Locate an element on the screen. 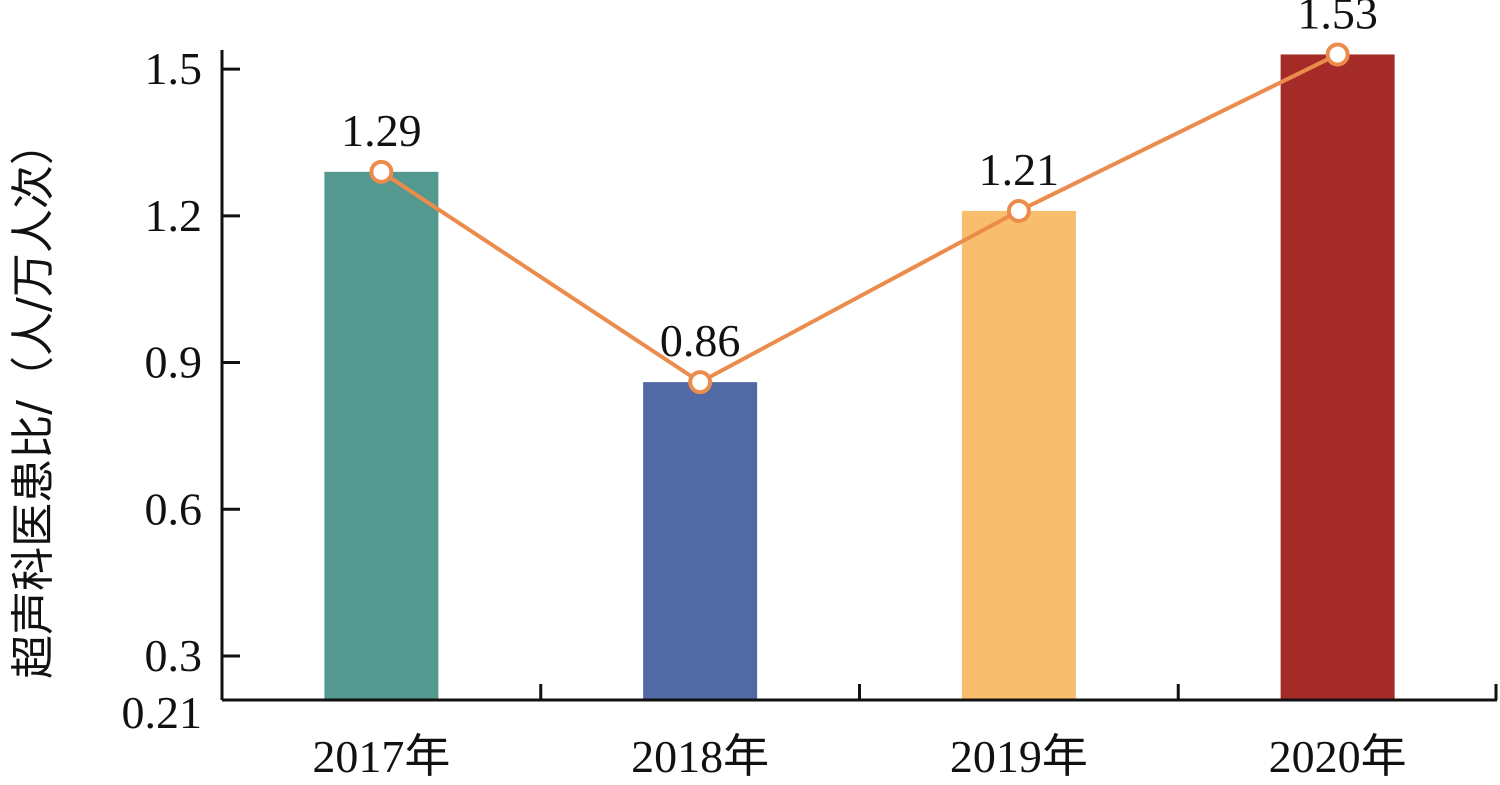 The width and height of the screenshot is (1500, 785). data-label: 1.53 is located at coordinates (1337, 19).